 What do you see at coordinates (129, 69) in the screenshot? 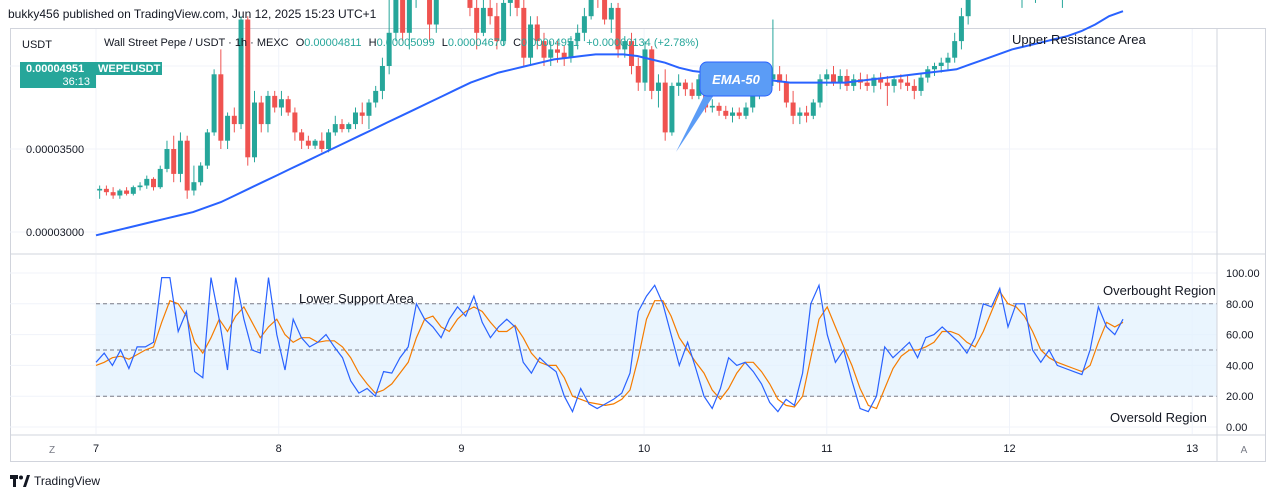
I see `price-tag-symbol: WEPEUSDT` at bounding box center [129, 69].